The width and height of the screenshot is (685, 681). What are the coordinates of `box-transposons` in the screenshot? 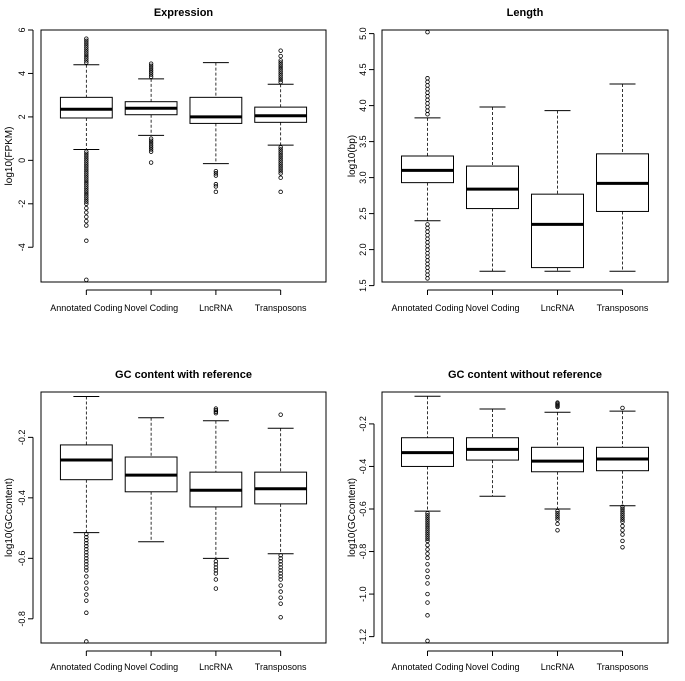 It's located at (622, 177).